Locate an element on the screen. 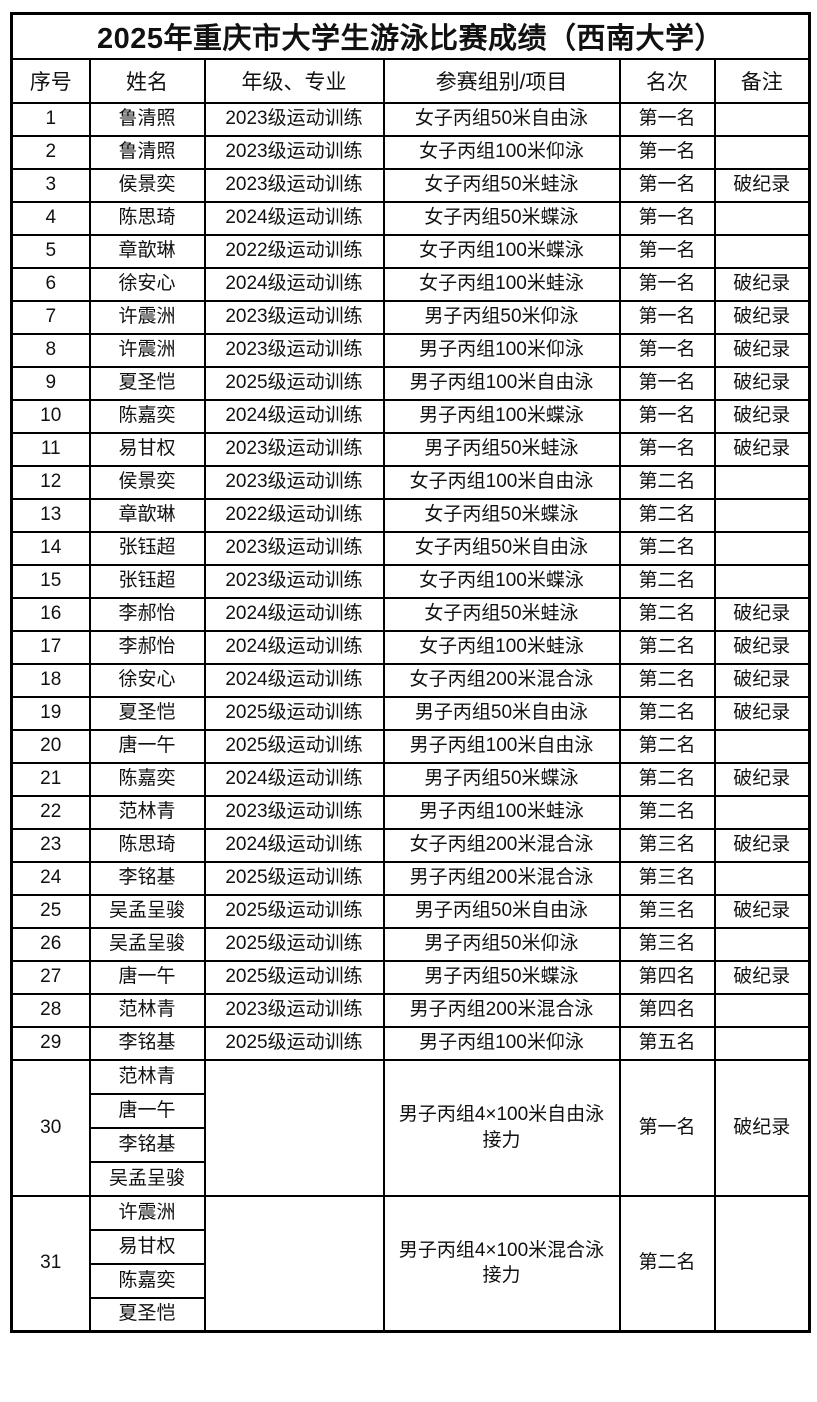 The image size is (817, 1402). table-row: 陈嘉奕 is located at coordinates (411, 1280).